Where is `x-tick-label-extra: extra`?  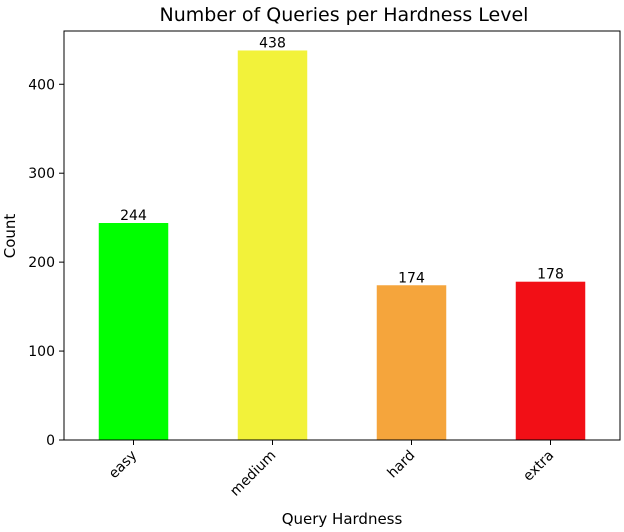
x-tick-label-extra: extra is located at coordinates (538, 466).